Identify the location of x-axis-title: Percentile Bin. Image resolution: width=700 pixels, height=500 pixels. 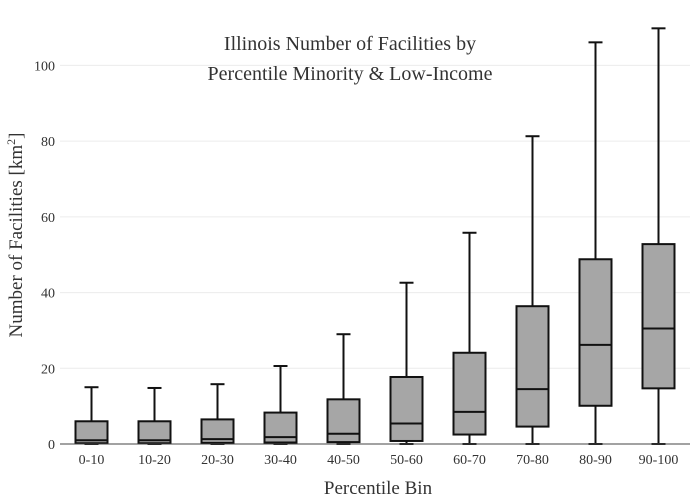
(378, 488).